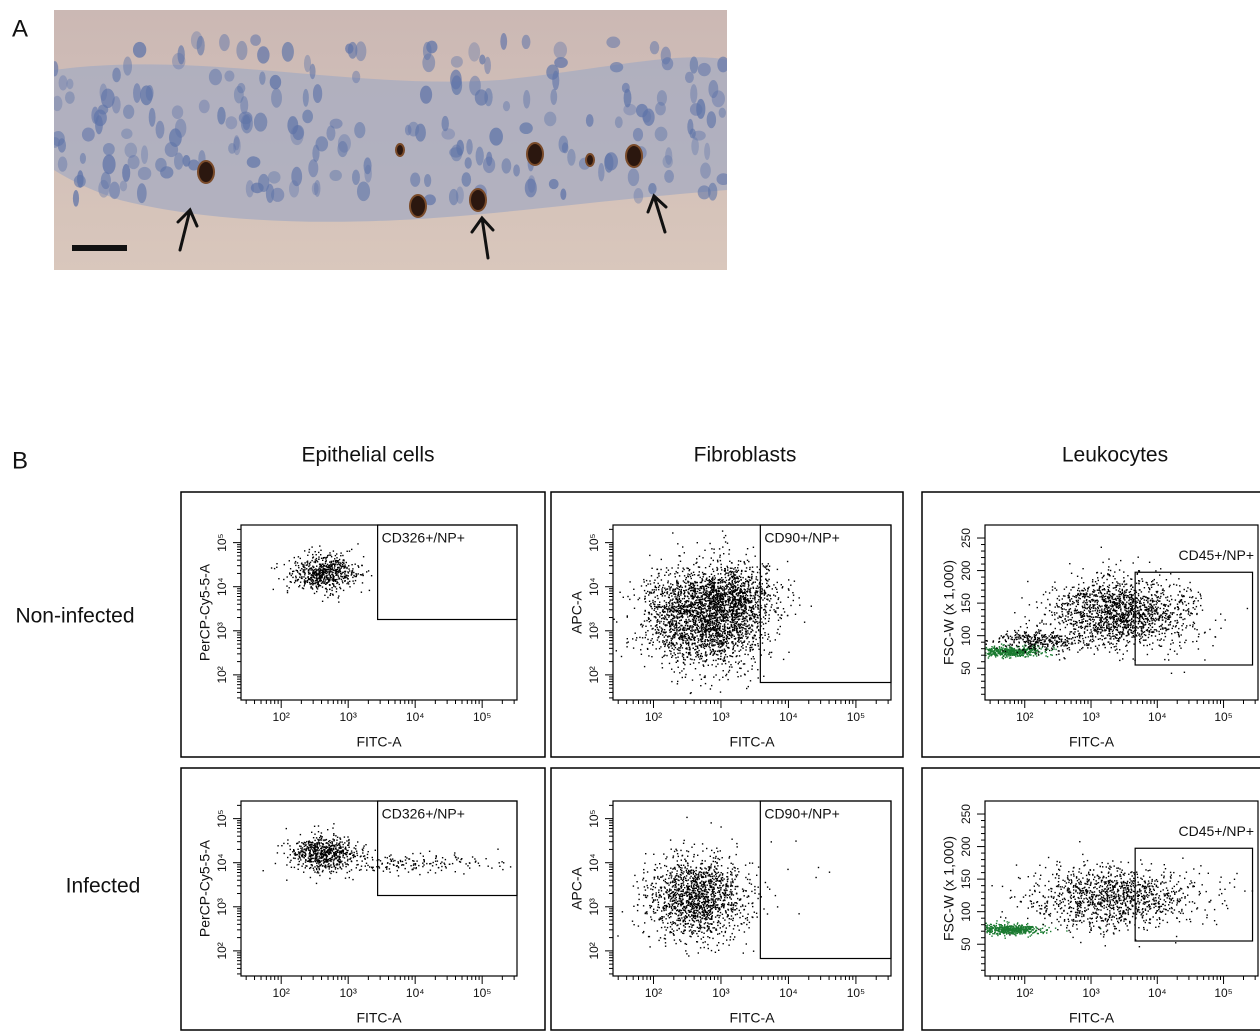 The image size is (1260, 1036). What do you see at coordinates (20, 460) in the screenshot?
I see `panel-label: B` at bounding box center [20, 460].